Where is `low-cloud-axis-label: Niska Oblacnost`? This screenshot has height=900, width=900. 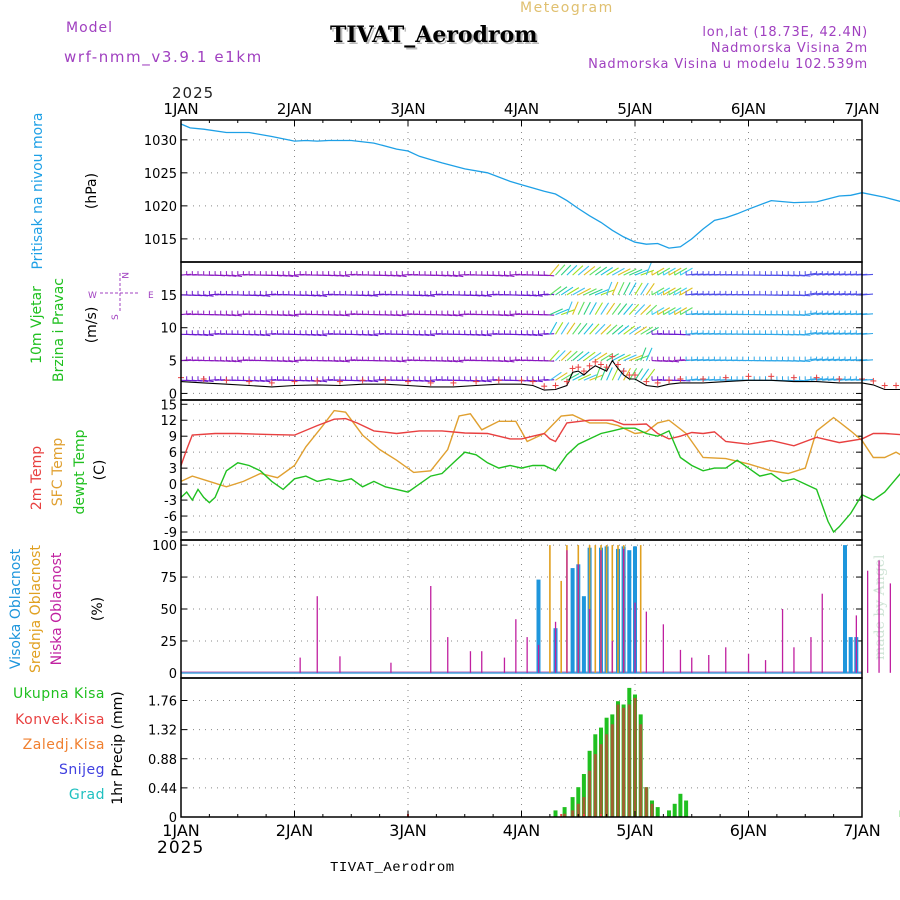
low-cloud-axis-label: Niska Oblacnost is located at coordinates (57, 608).